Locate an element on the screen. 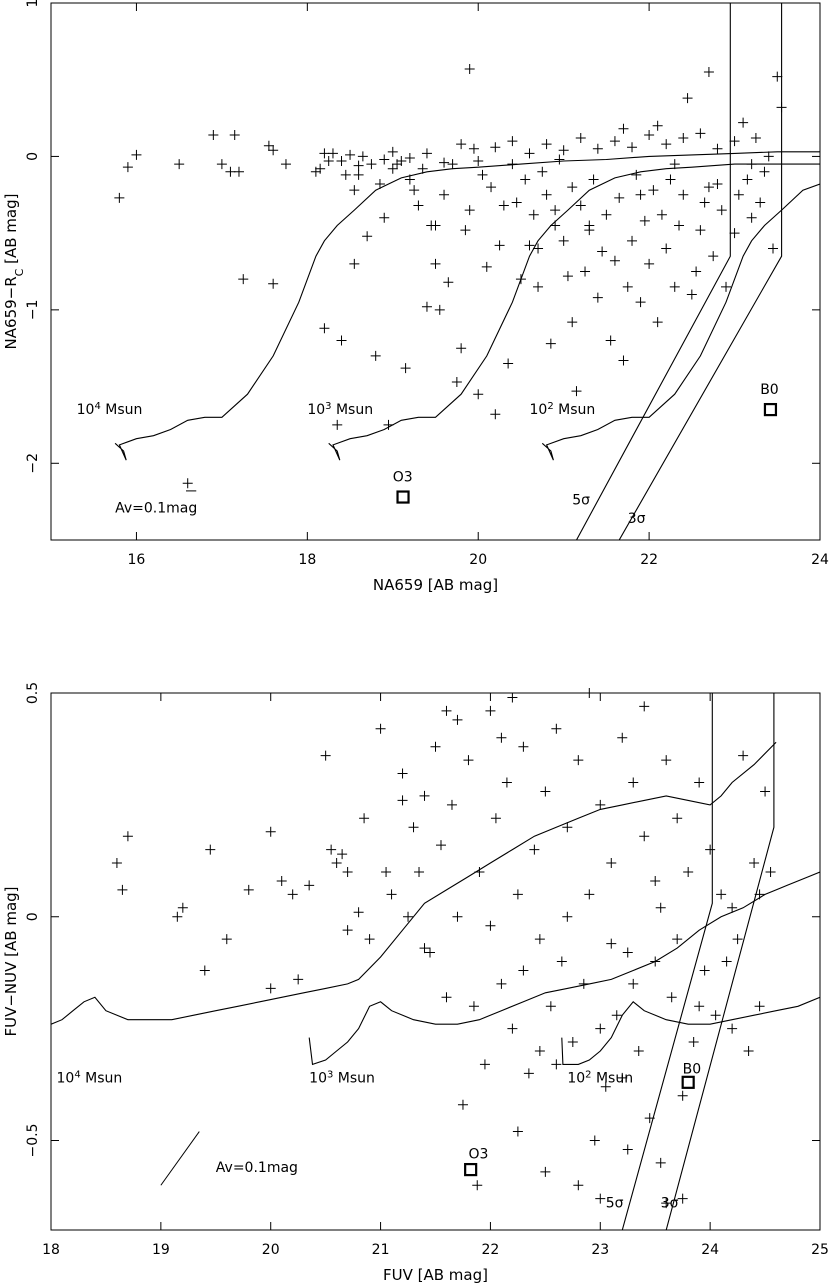  x-tick-label: 22 is located at coordinates (649, 560).